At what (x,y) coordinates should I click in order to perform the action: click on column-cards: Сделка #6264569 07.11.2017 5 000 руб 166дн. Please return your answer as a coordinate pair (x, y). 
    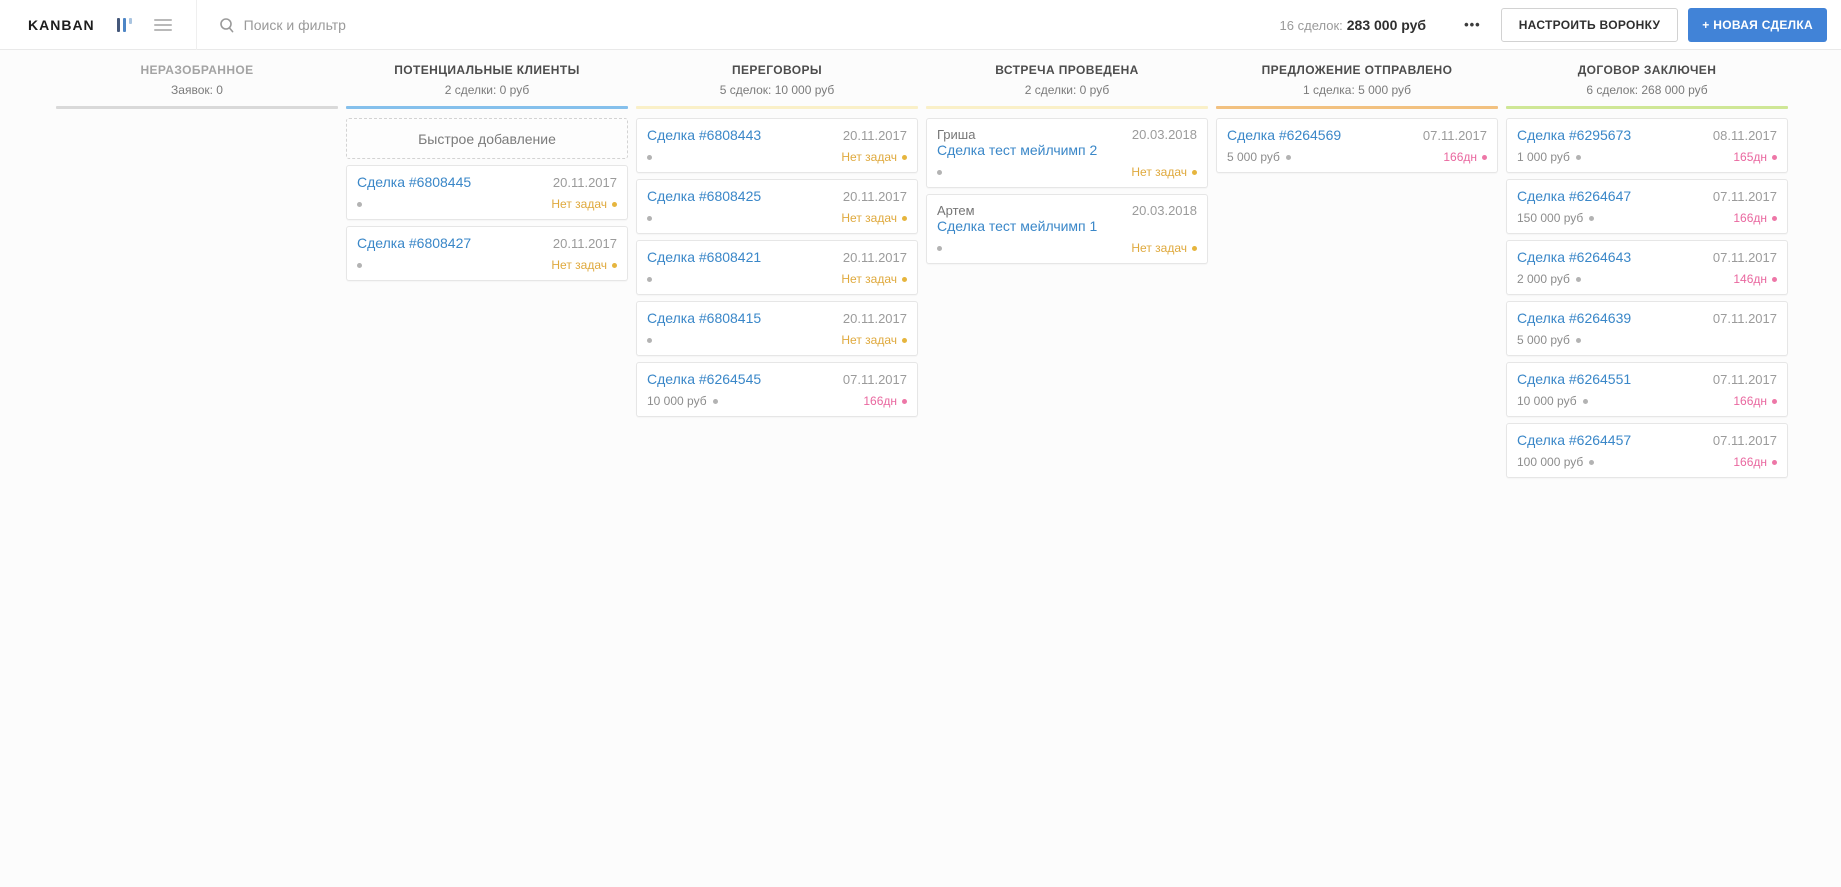
    Looking at the image, I should click on (1357, 145).